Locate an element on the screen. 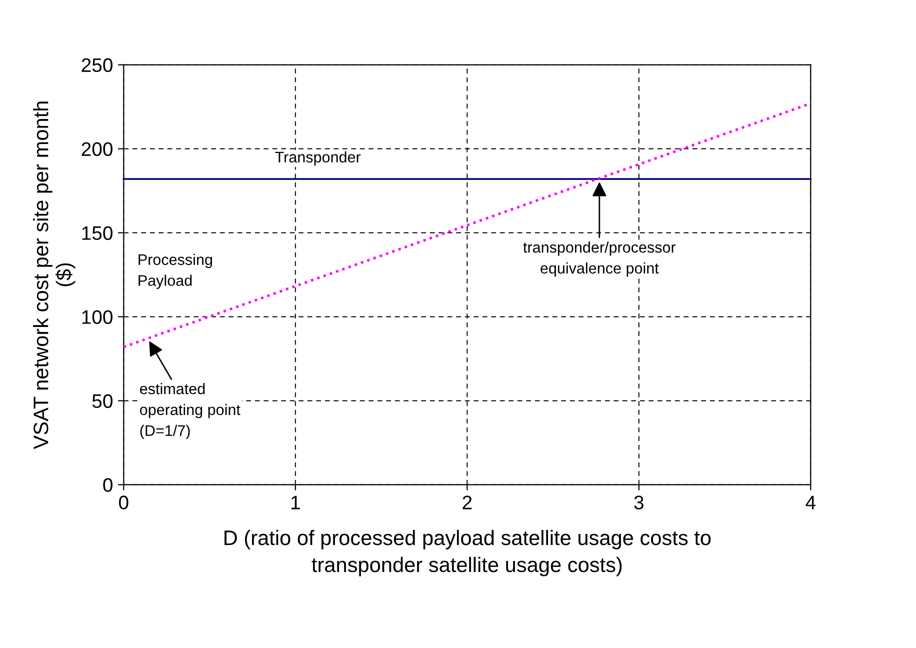 The height and width of the screenshot is (648, 916). x-tick-label: 0 is located at coordinates (123, 503).